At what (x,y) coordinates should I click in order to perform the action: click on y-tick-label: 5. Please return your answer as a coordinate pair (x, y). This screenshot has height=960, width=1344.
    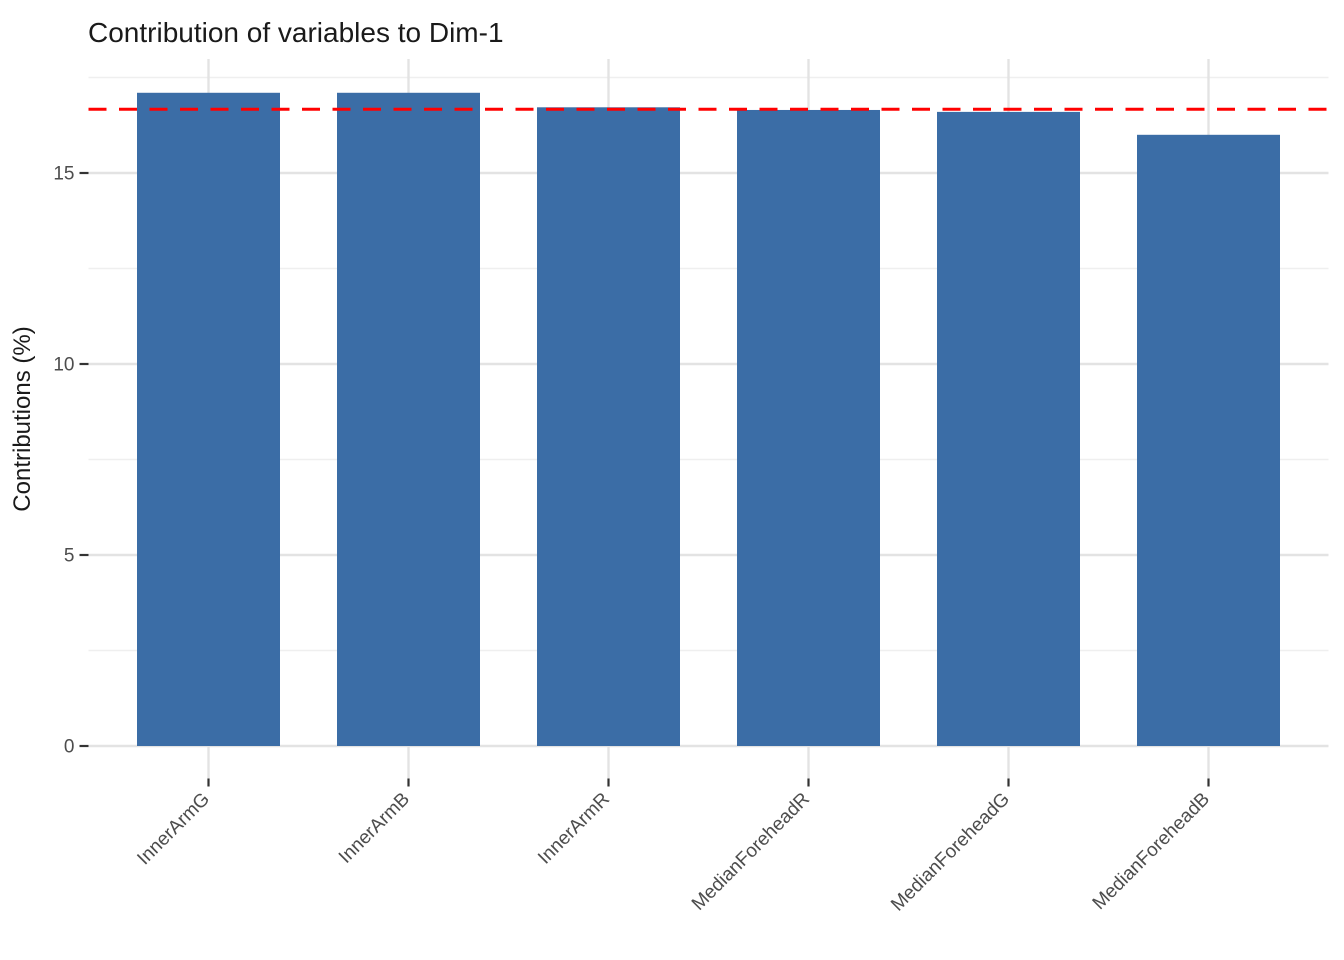
    Looking at the image, I should click on (69, 556).